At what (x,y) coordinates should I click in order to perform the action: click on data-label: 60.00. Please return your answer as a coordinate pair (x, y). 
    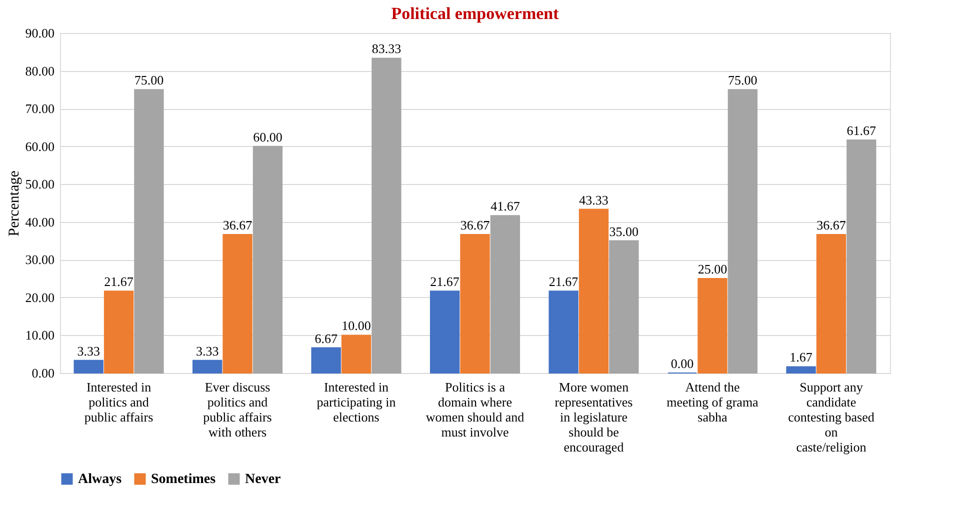
    Looking at the image, I should click on (267, 136).